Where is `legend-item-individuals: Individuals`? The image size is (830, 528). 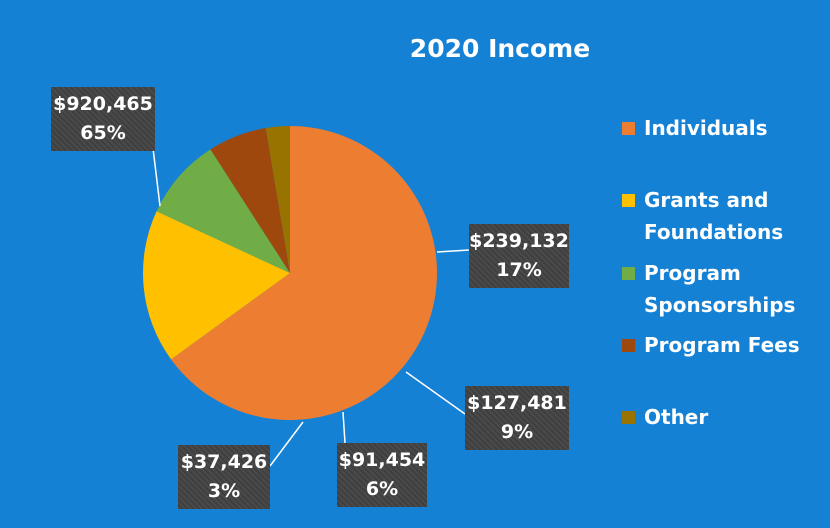 legend-item-individuals: Individuals is located at coordinates (723, 128).